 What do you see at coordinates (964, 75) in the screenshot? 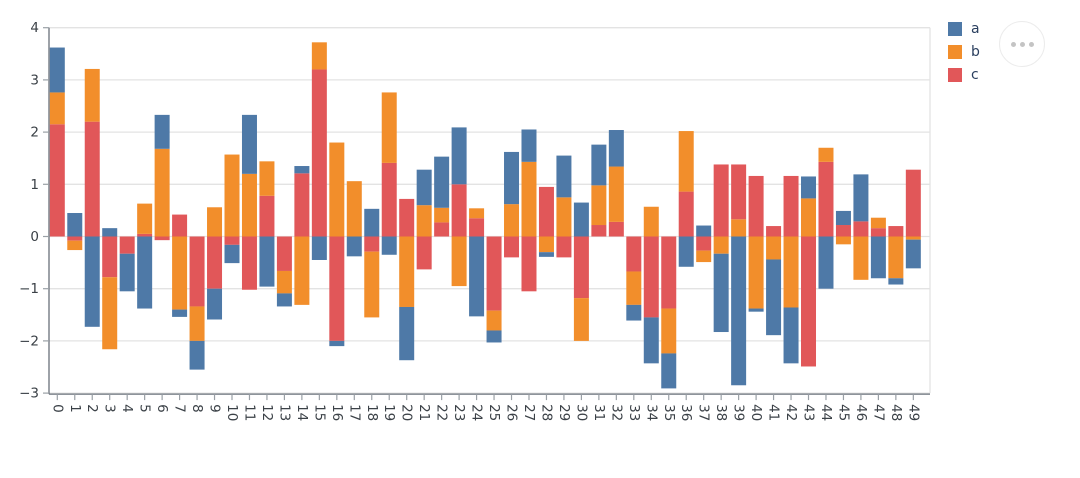
I see `legend-item-c: c` at bounding box center [964, 75].